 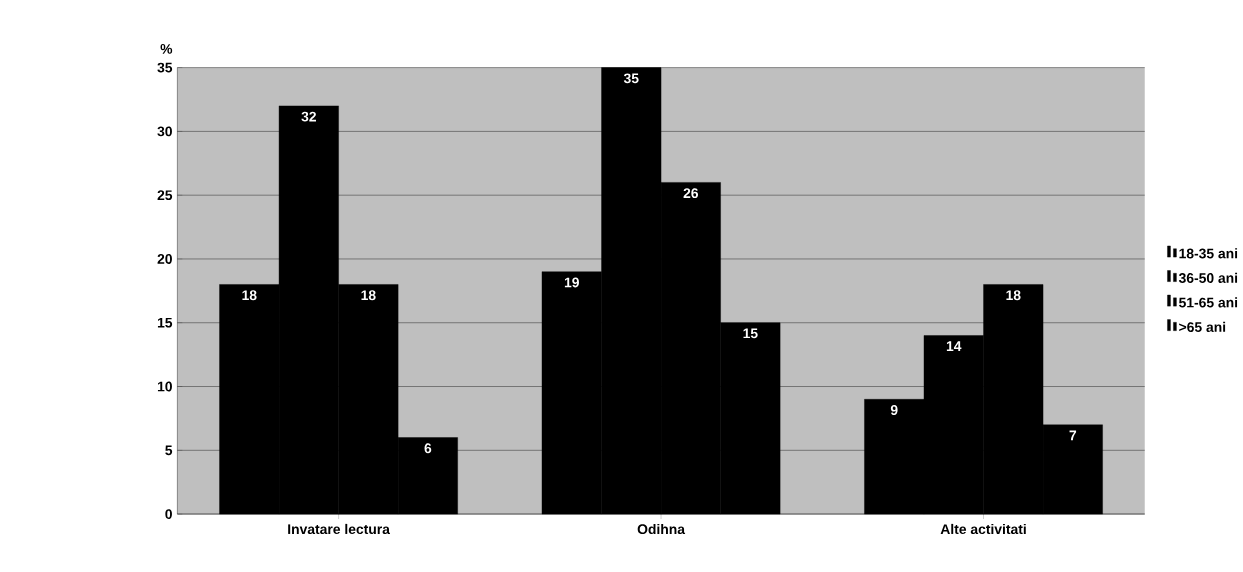 What do you see at coordinates (165, 67) in the screenshot?
I see `y-tick-label: 35` at bounding box center [165, 67].